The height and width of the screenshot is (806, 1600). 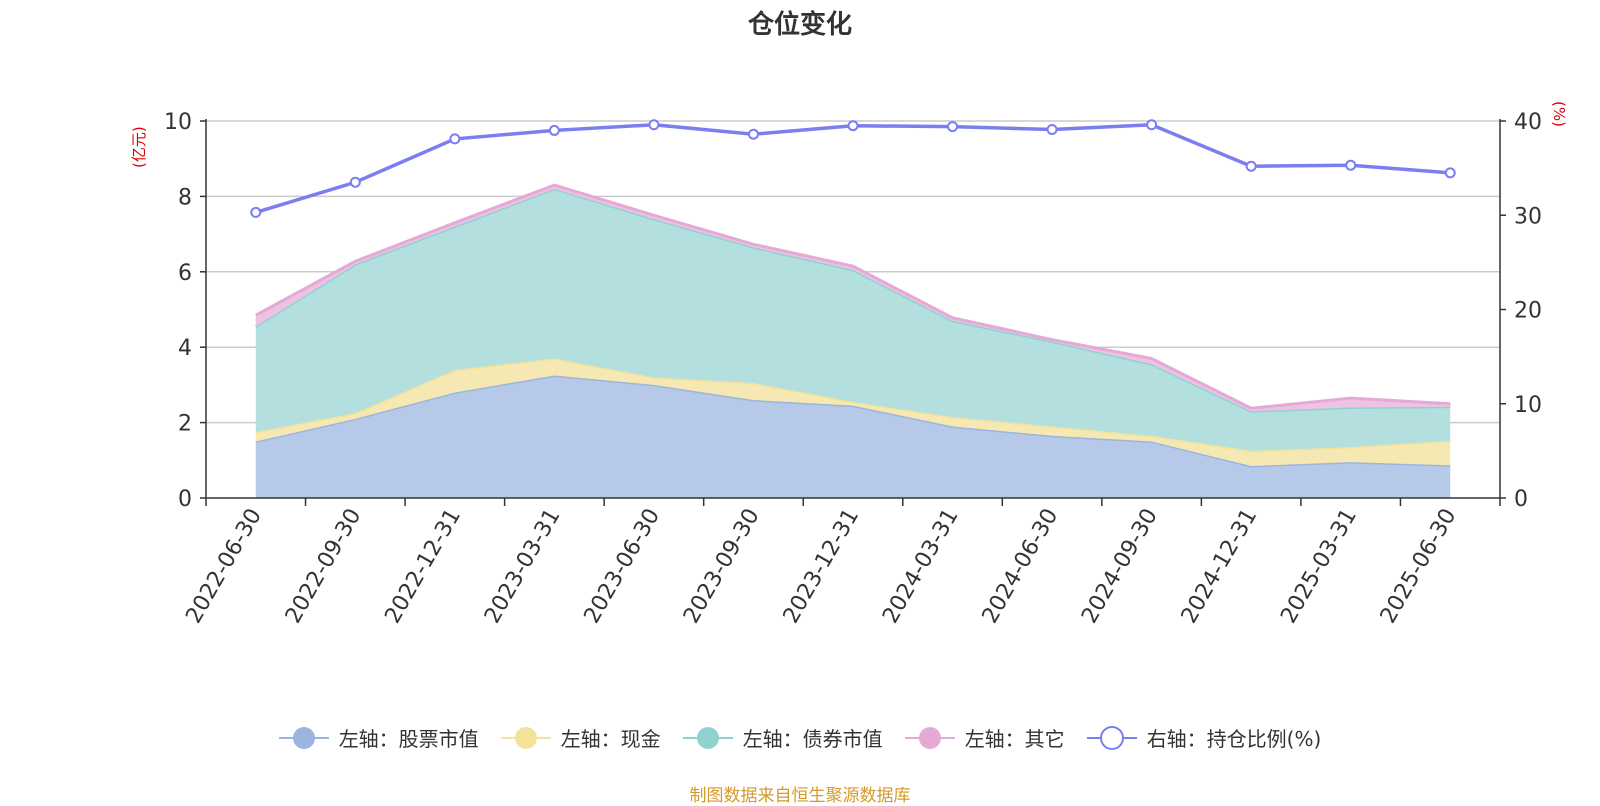 What do you see at coordinates (523, 566) in the screenshot?
I see `x-axis-tick-label: 2023-03-31` at bounding box center [523, 566].